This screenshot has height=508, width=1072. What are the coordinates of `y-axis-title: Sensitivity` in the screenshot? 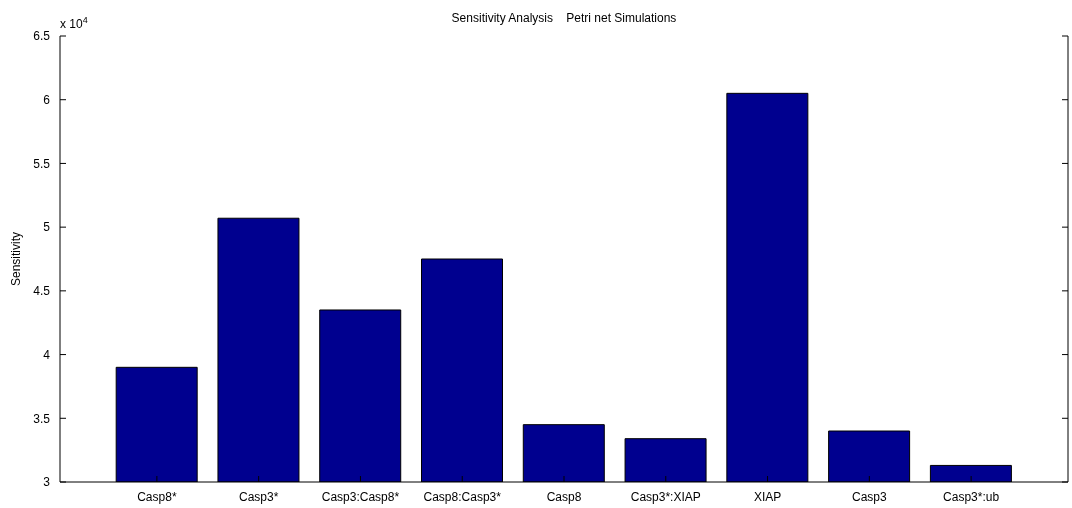 It's located at (16, 259).